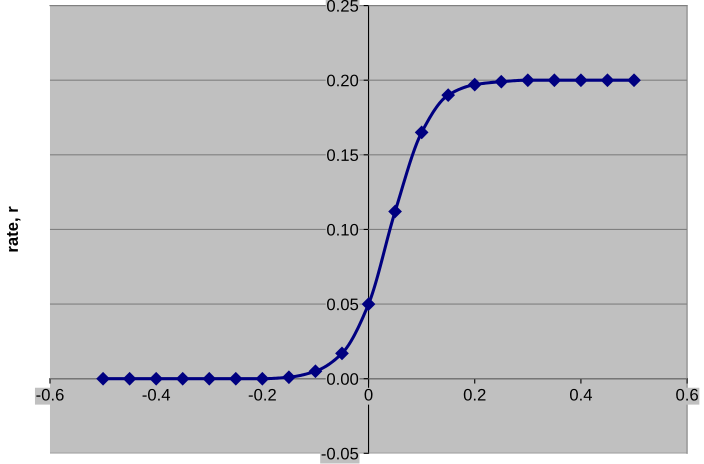  I want to click on x-tick-label: 0.4, so click(581, 394).